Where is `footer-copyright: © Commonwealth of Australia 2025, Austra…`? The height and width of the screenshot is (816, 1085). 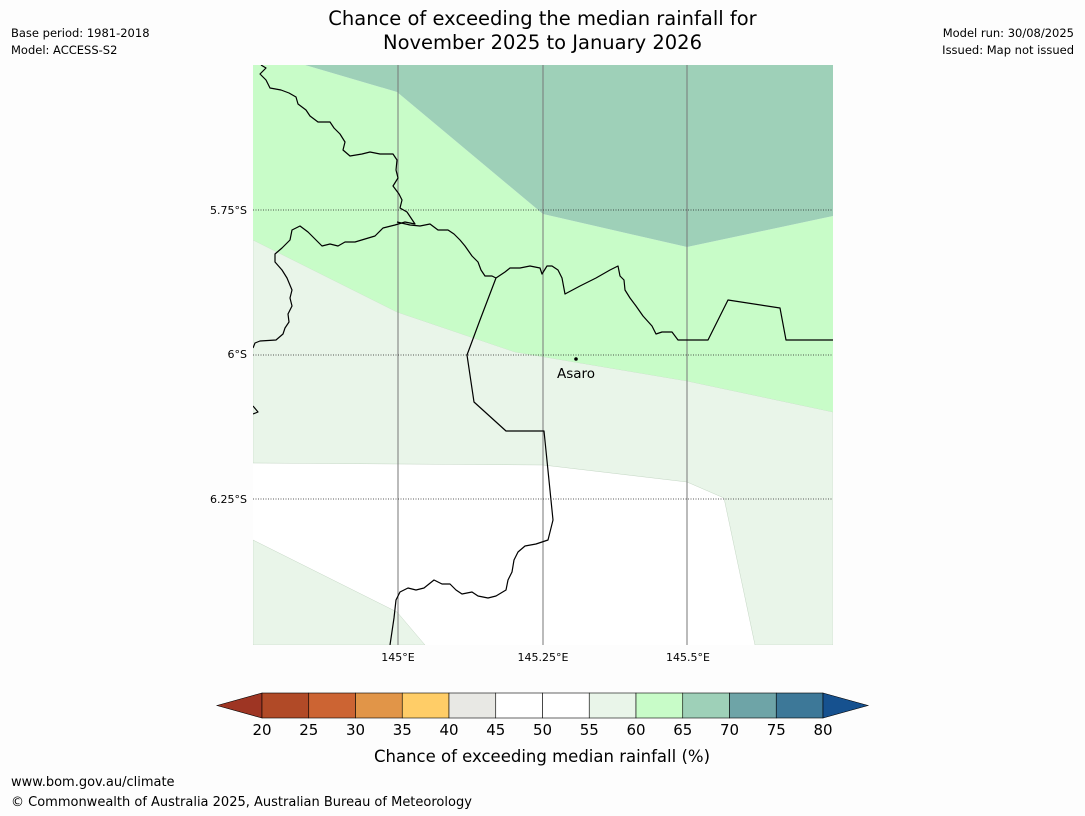
footer-copyright: © Commonwealth of Australia 2025, Austra… is located at coordinates (241, 802).